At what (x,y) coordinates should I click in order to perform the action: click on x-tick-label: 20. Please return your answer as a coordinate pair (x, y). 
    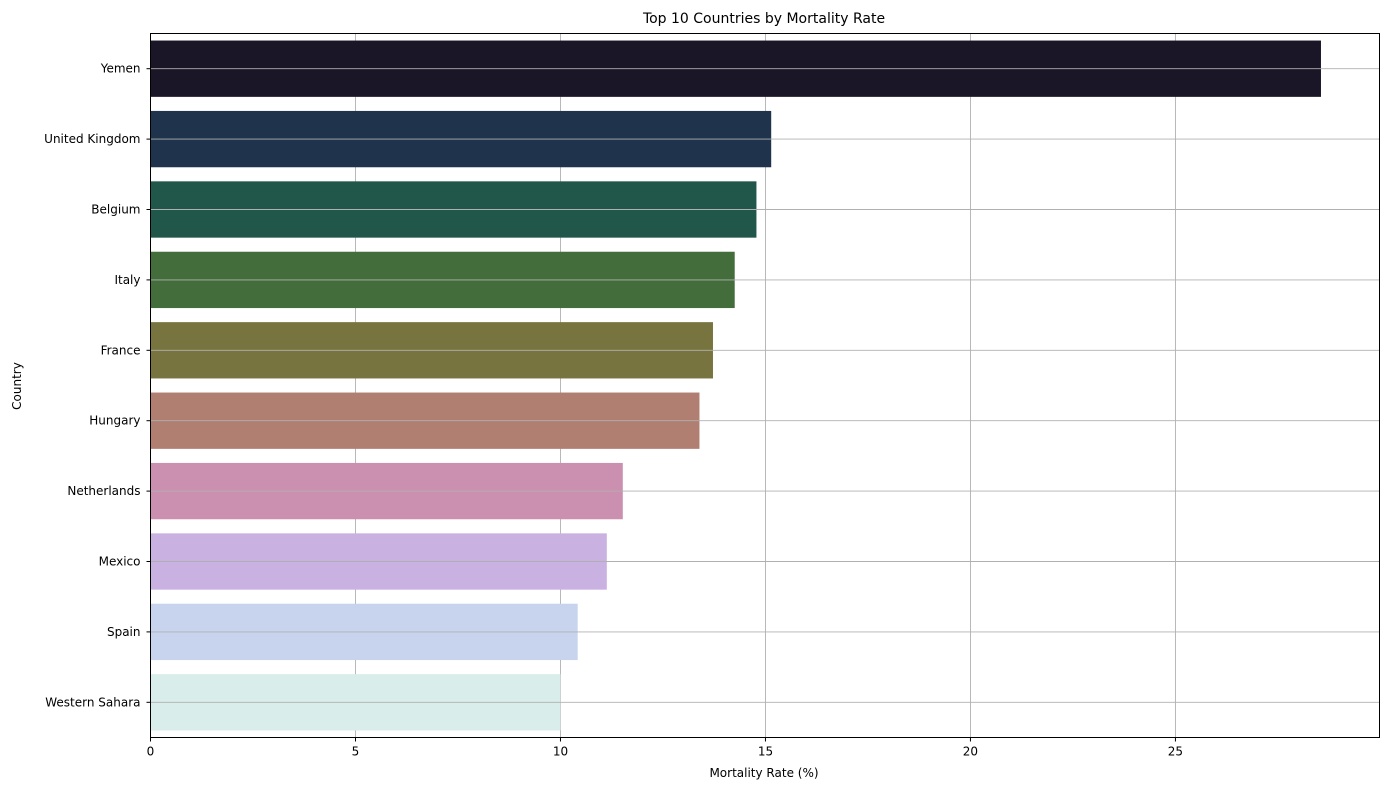
    Looking at the image, I should click on (970, 752).